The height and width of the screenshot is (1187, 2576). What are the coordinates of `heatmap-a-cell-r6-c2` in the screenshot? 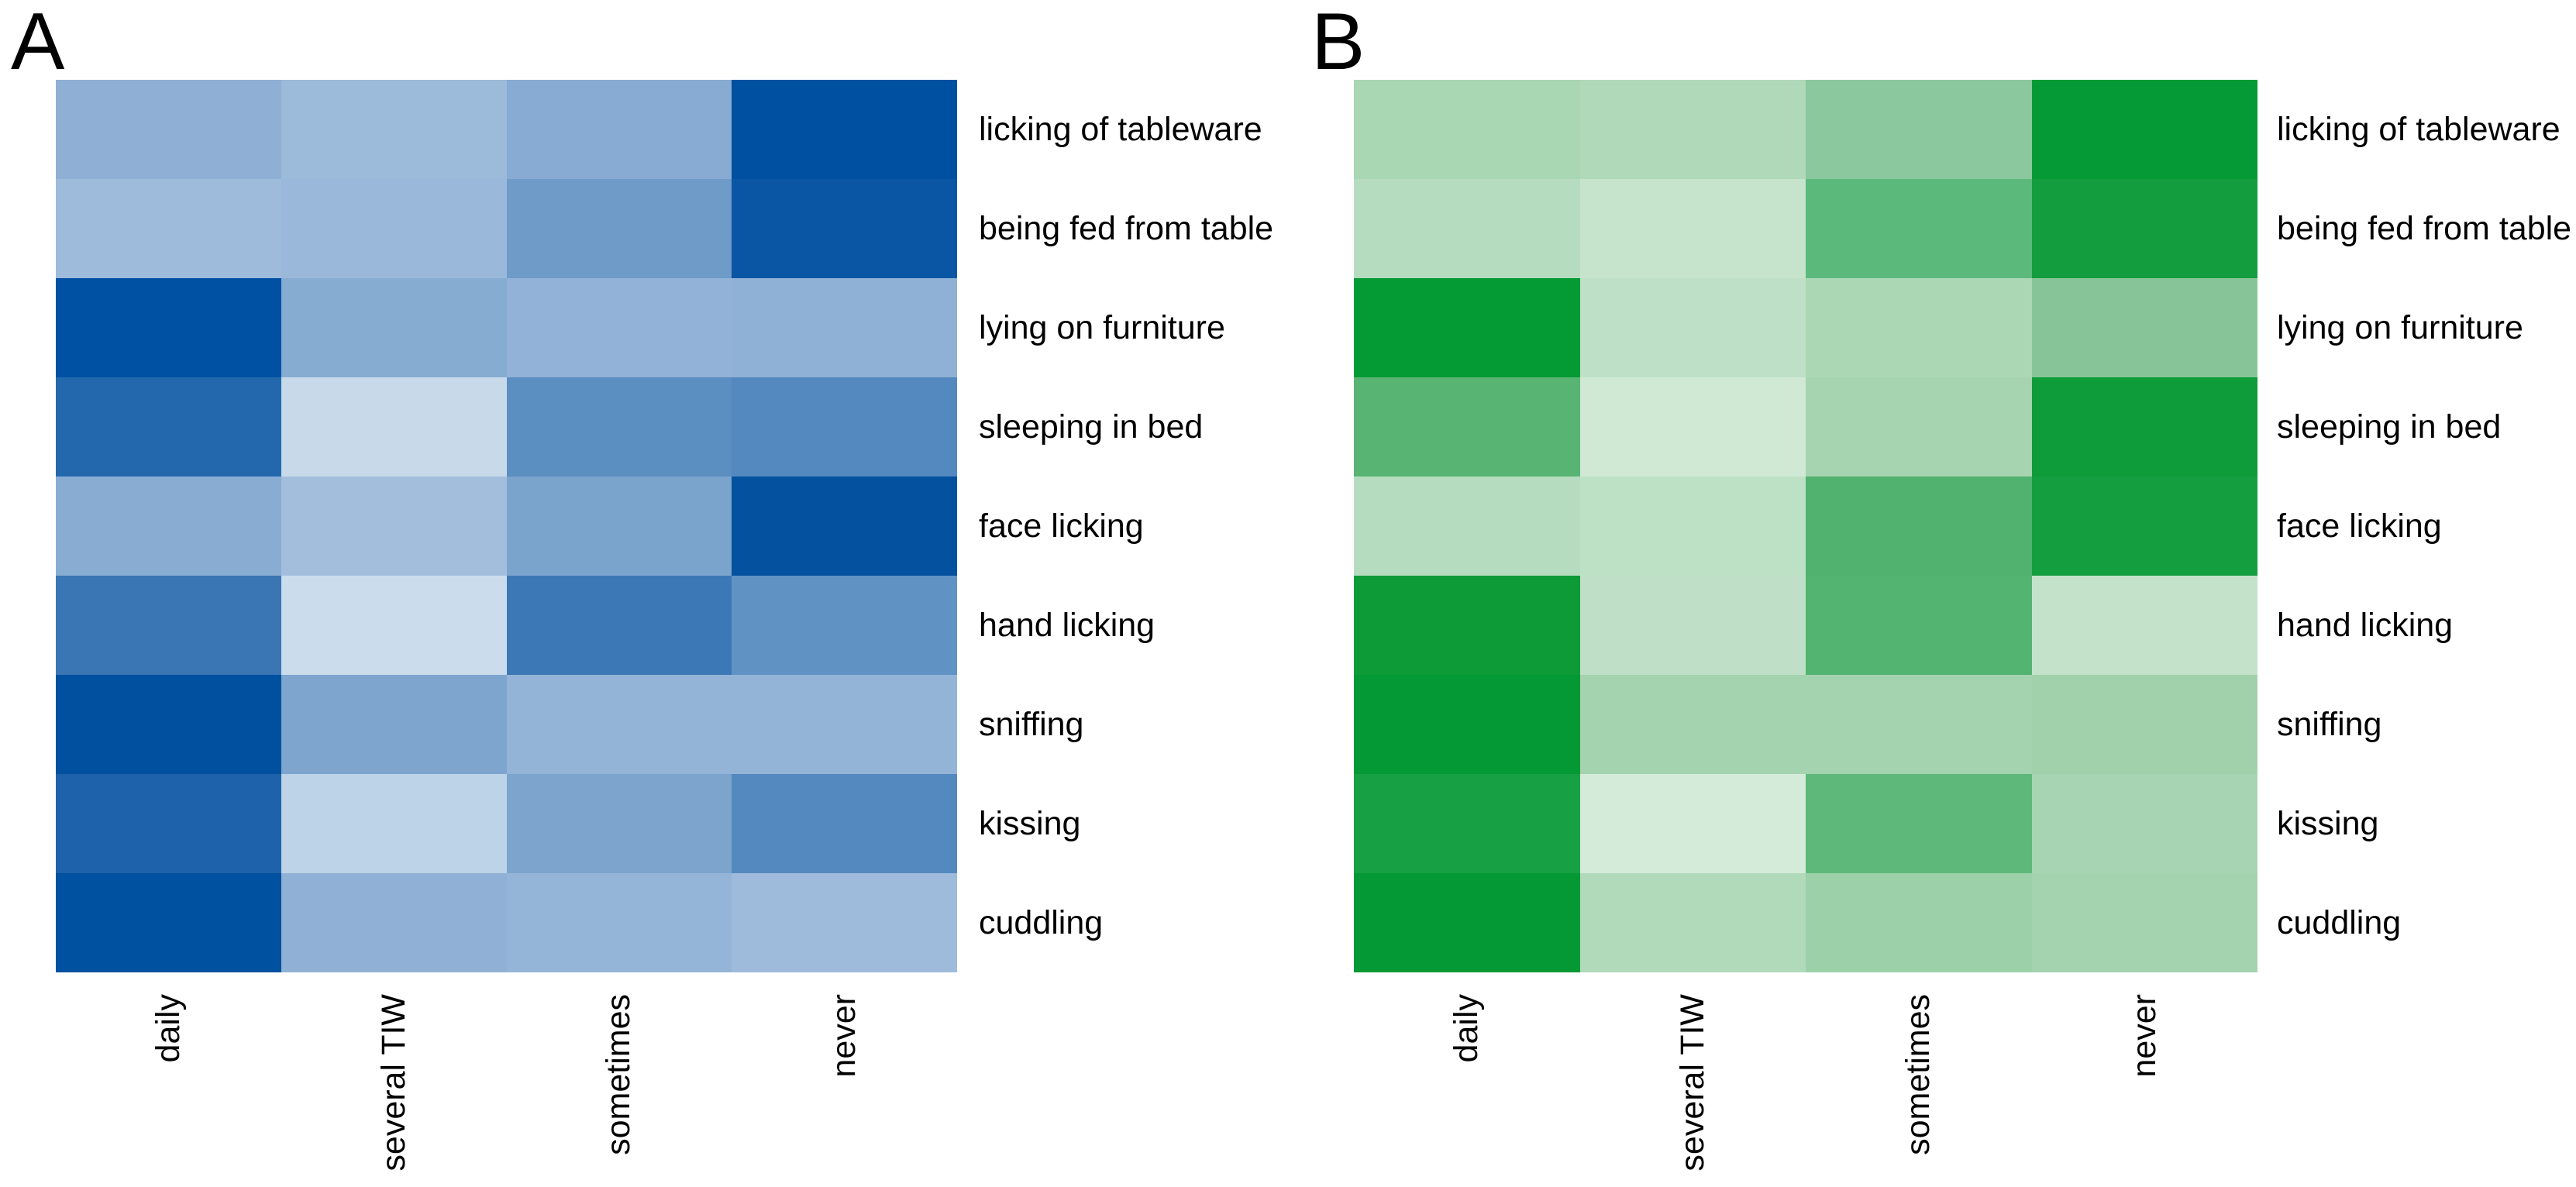 It's located at (394, 625).